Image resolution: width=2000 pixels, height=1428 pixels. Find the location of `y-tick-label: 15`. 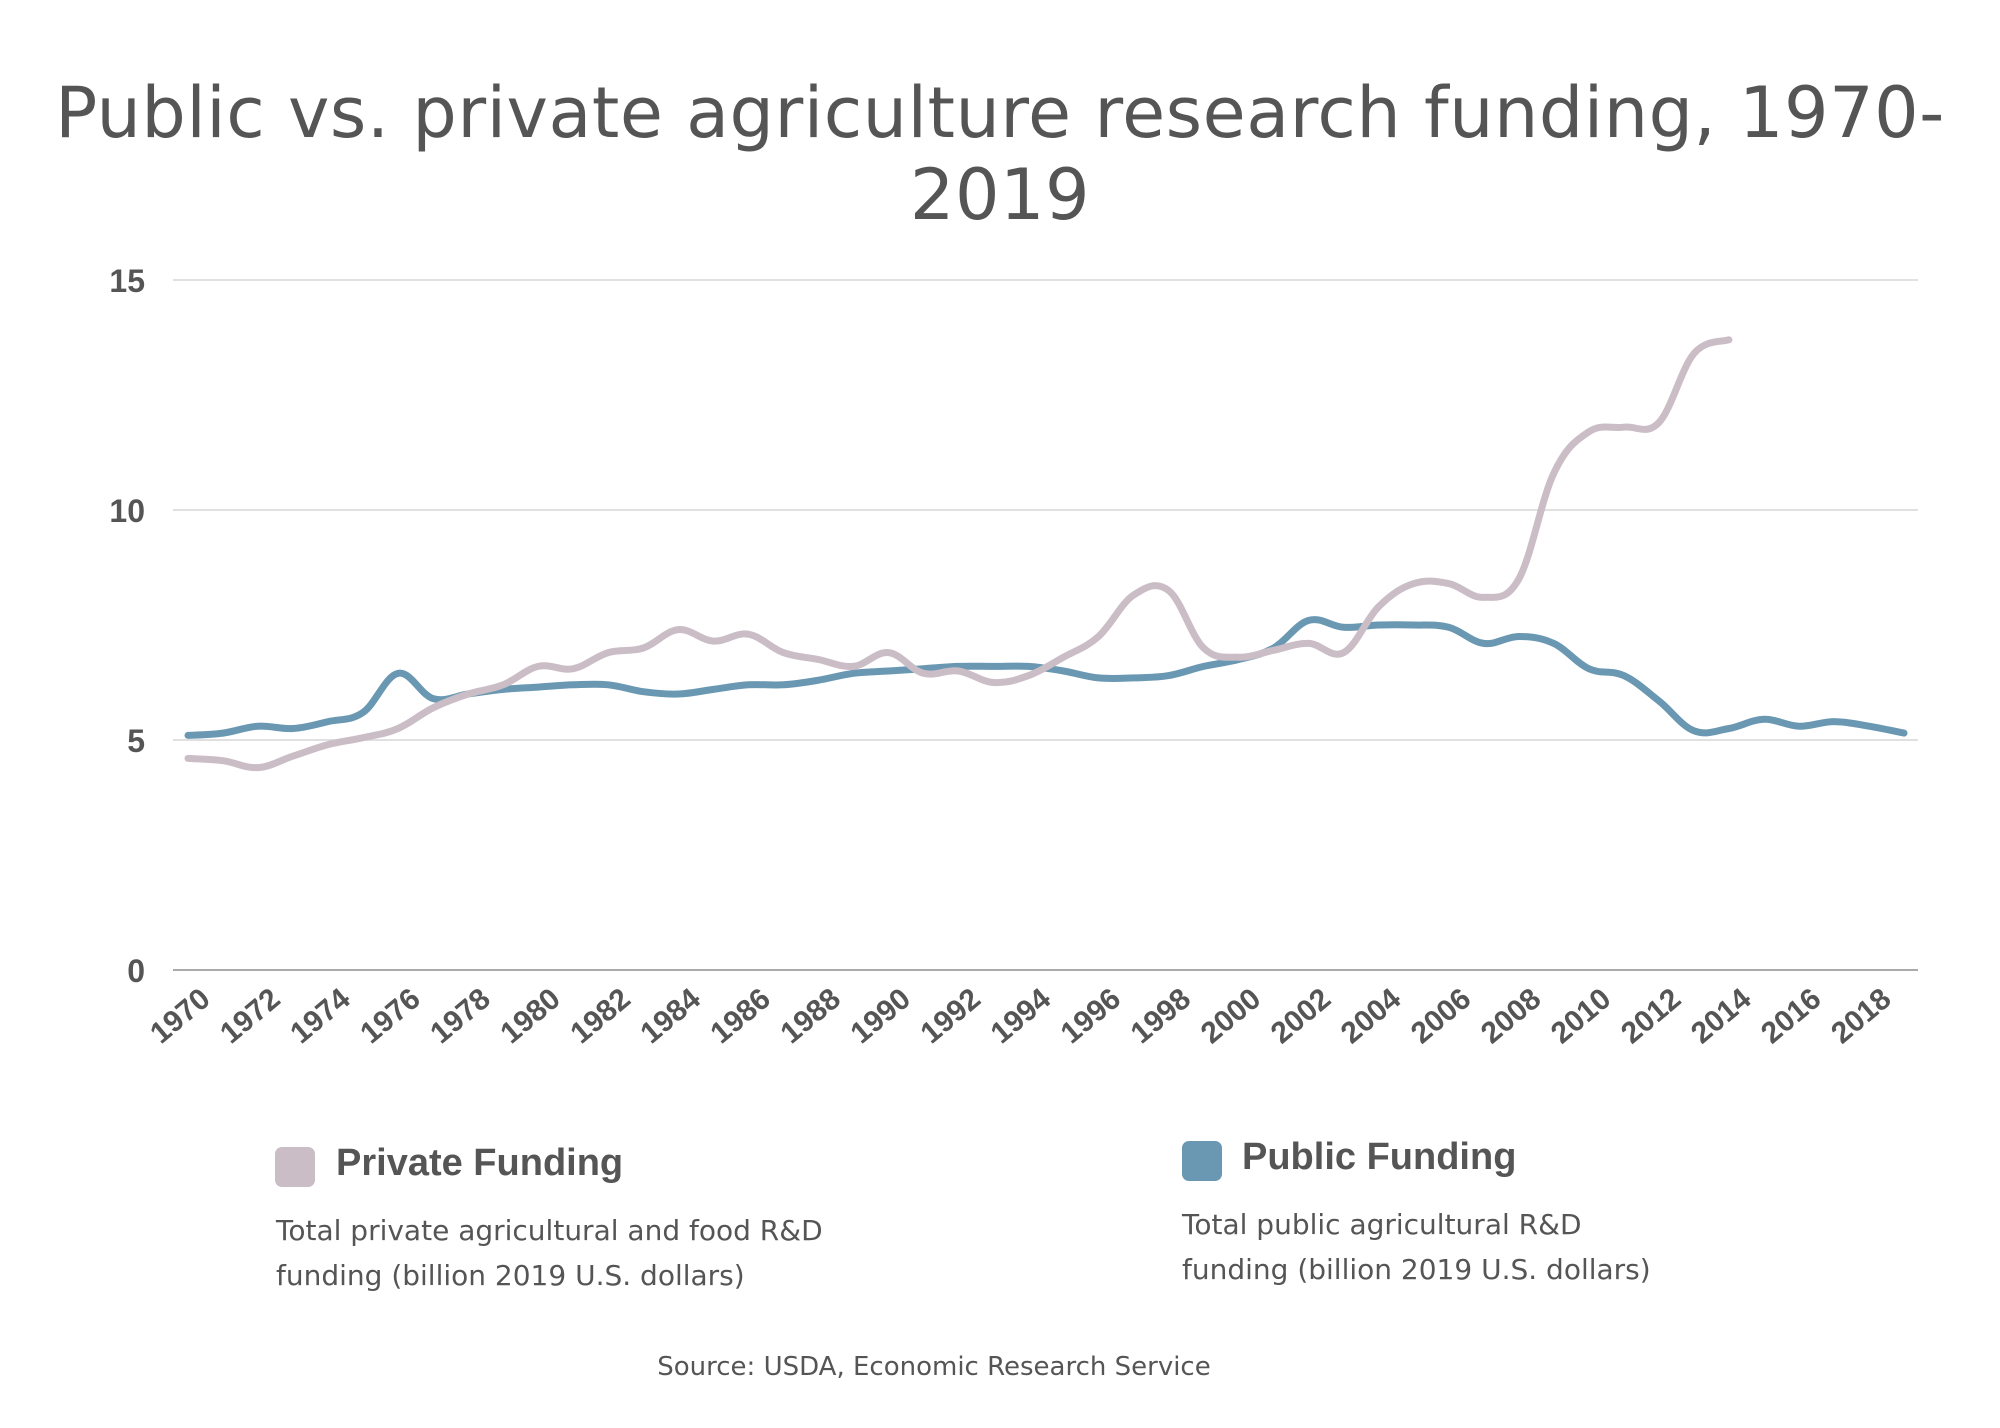

y-tick-label: 15 is located at coordinates (127, 281).